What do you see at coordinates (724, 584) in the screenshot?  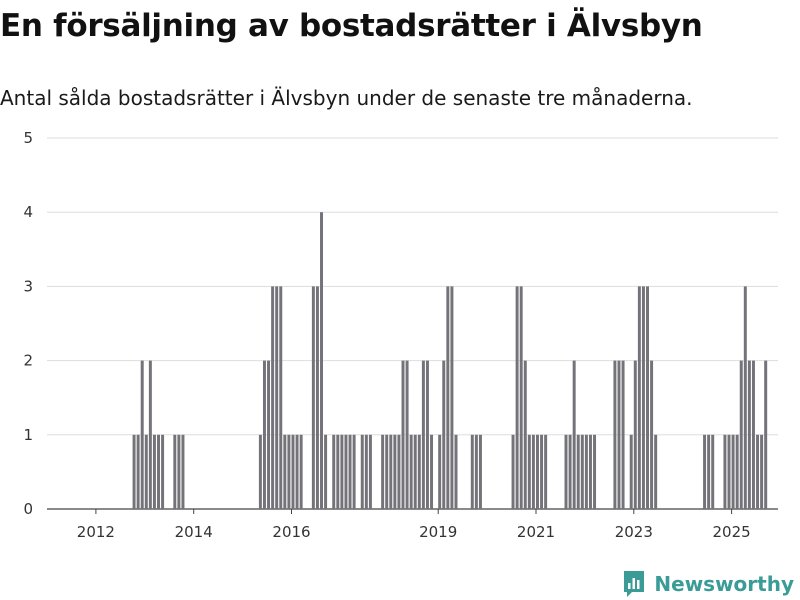 I see `brand-name: Newsworthy` at bounding box center [724, 584].